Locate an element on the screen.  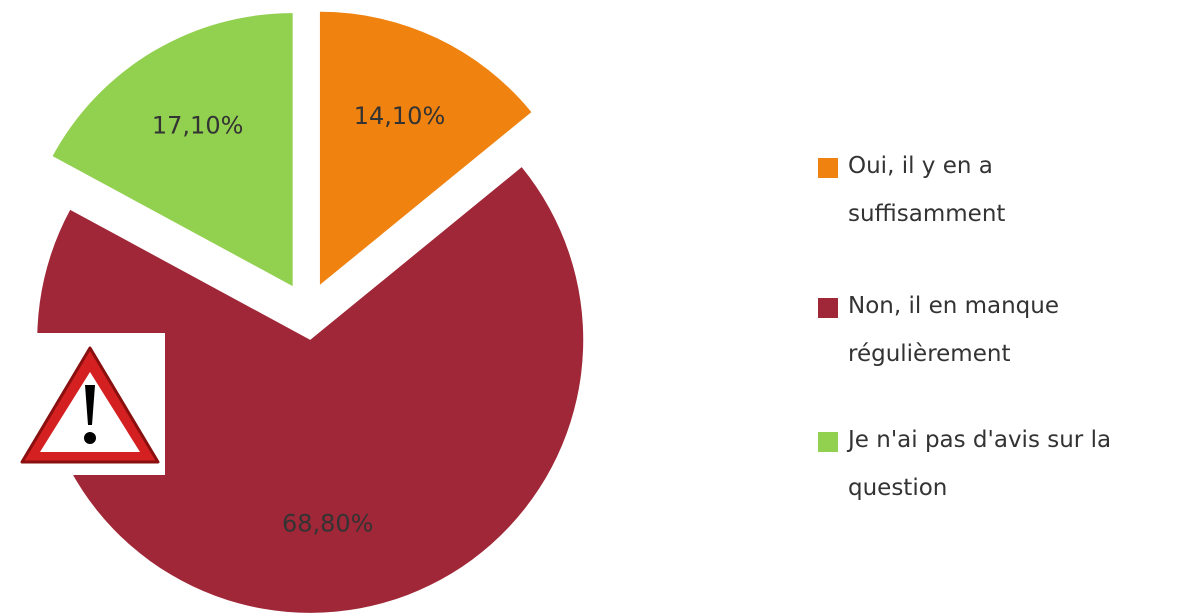
legend-label: Je n'ai pas d'avis sur la question is located at coordinates (980, 464).